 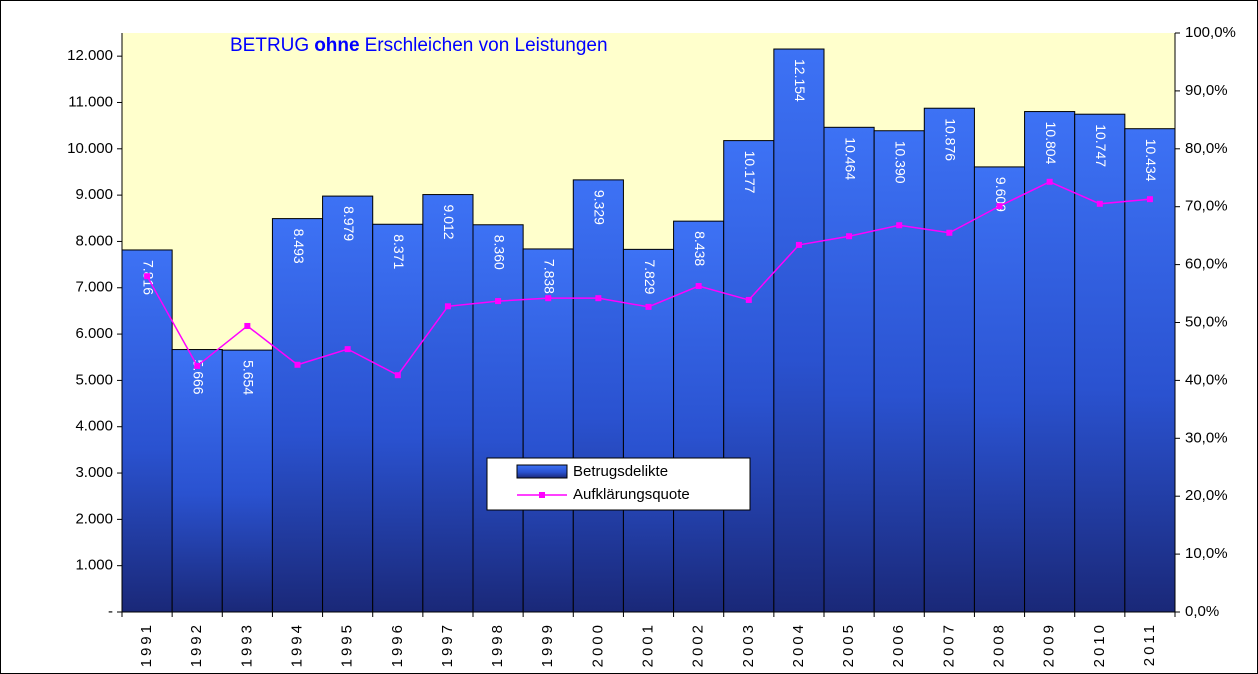 What do you see at coordinates (110, 611) in the screenshot?
I see `y-tick-label: -` at bounding box center [110, 611].